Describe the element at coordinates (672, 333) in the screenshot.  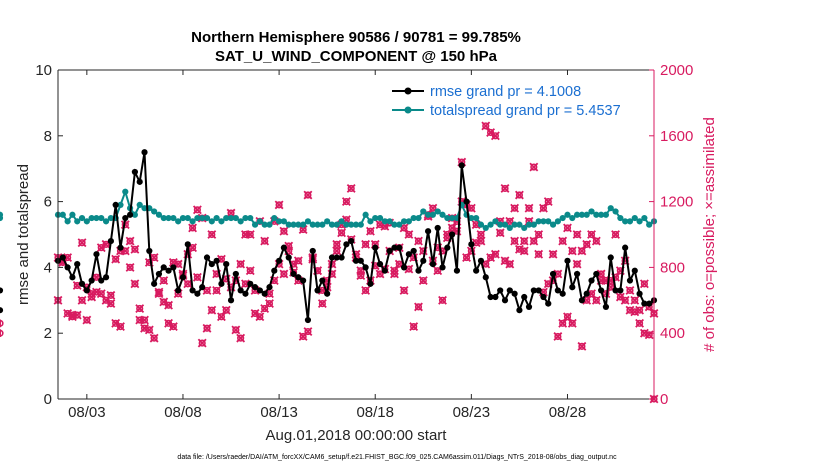
I see `y-tick-label-right: 400` at that location.